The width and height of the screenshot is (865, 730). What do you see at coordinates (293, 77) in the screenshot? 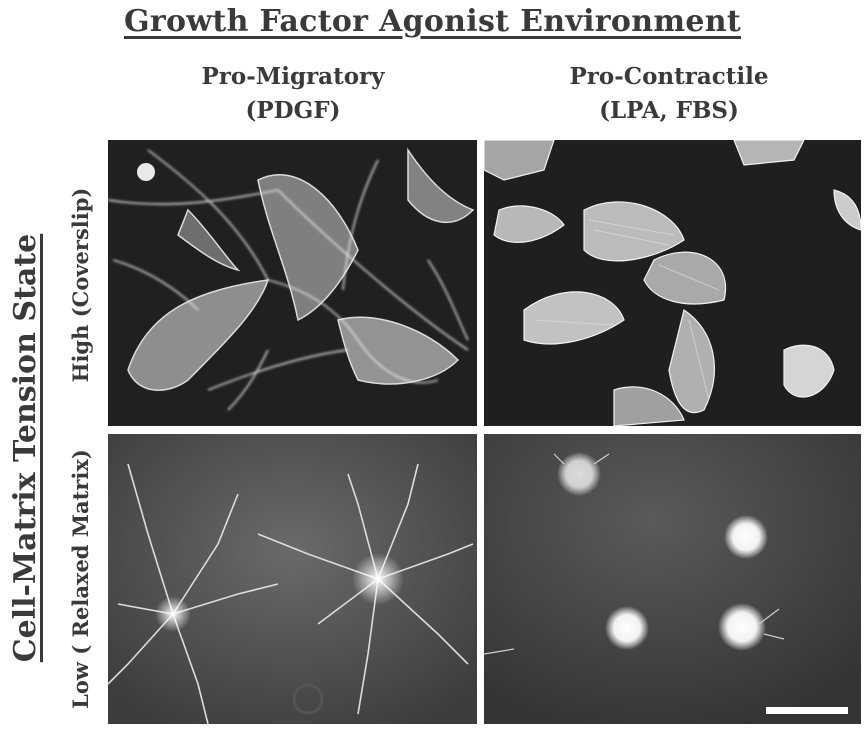
I see `column-header-line1: Pro-Migratory` at bounding box center [293, 77].